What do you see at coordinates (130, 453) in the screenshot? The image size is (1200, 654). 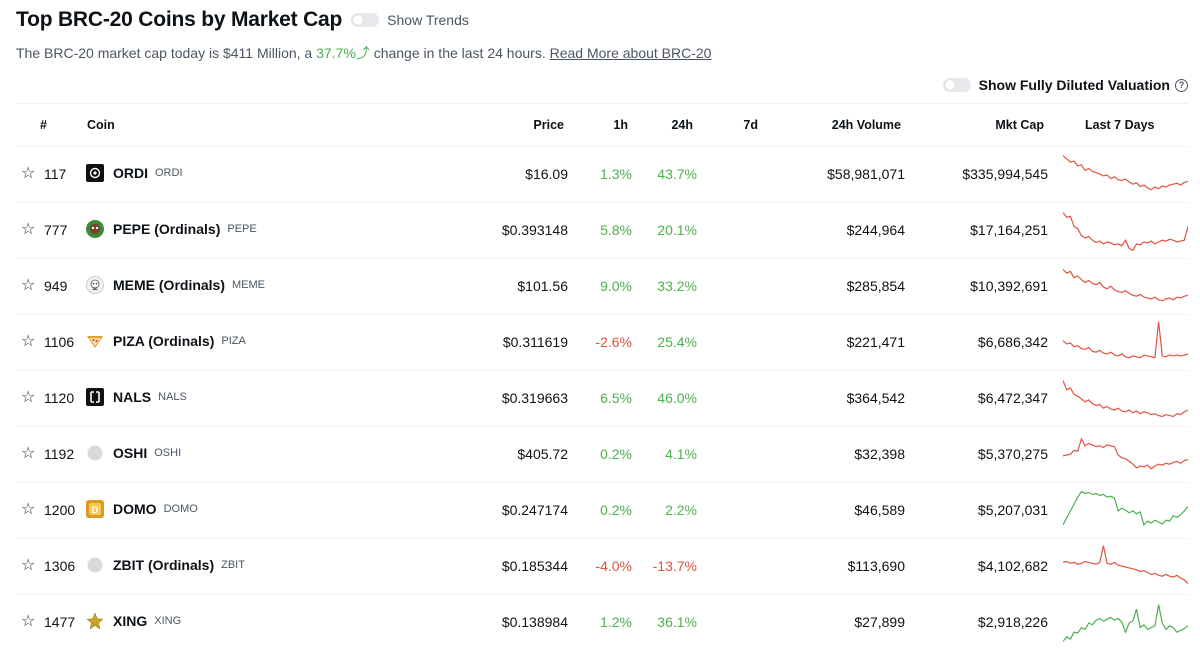 I see `coin-name: OSHI` at bounding box center [130, 453].